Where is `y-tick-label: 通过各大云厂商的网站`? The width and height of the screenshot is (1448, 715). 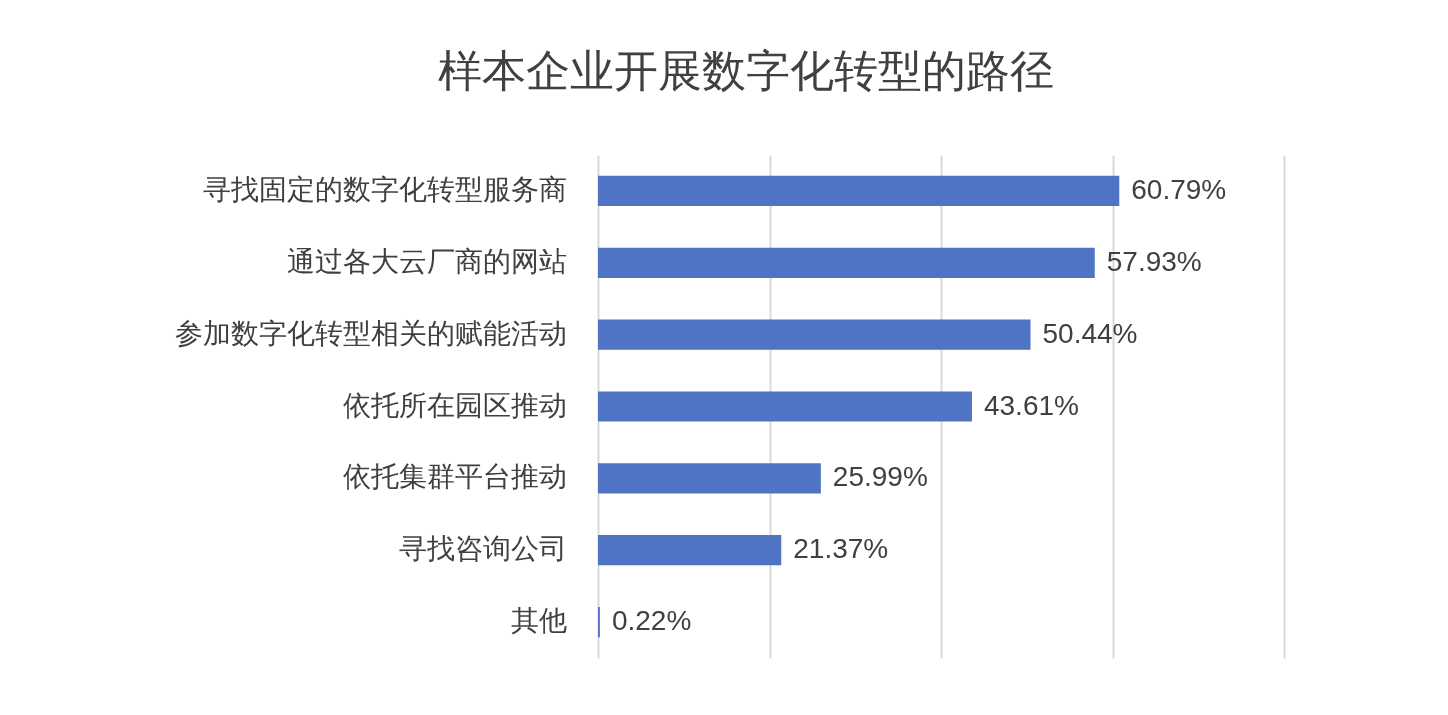
y-tick-label: 通过各大云厂商的网站 is located at coordinates (426, 261).